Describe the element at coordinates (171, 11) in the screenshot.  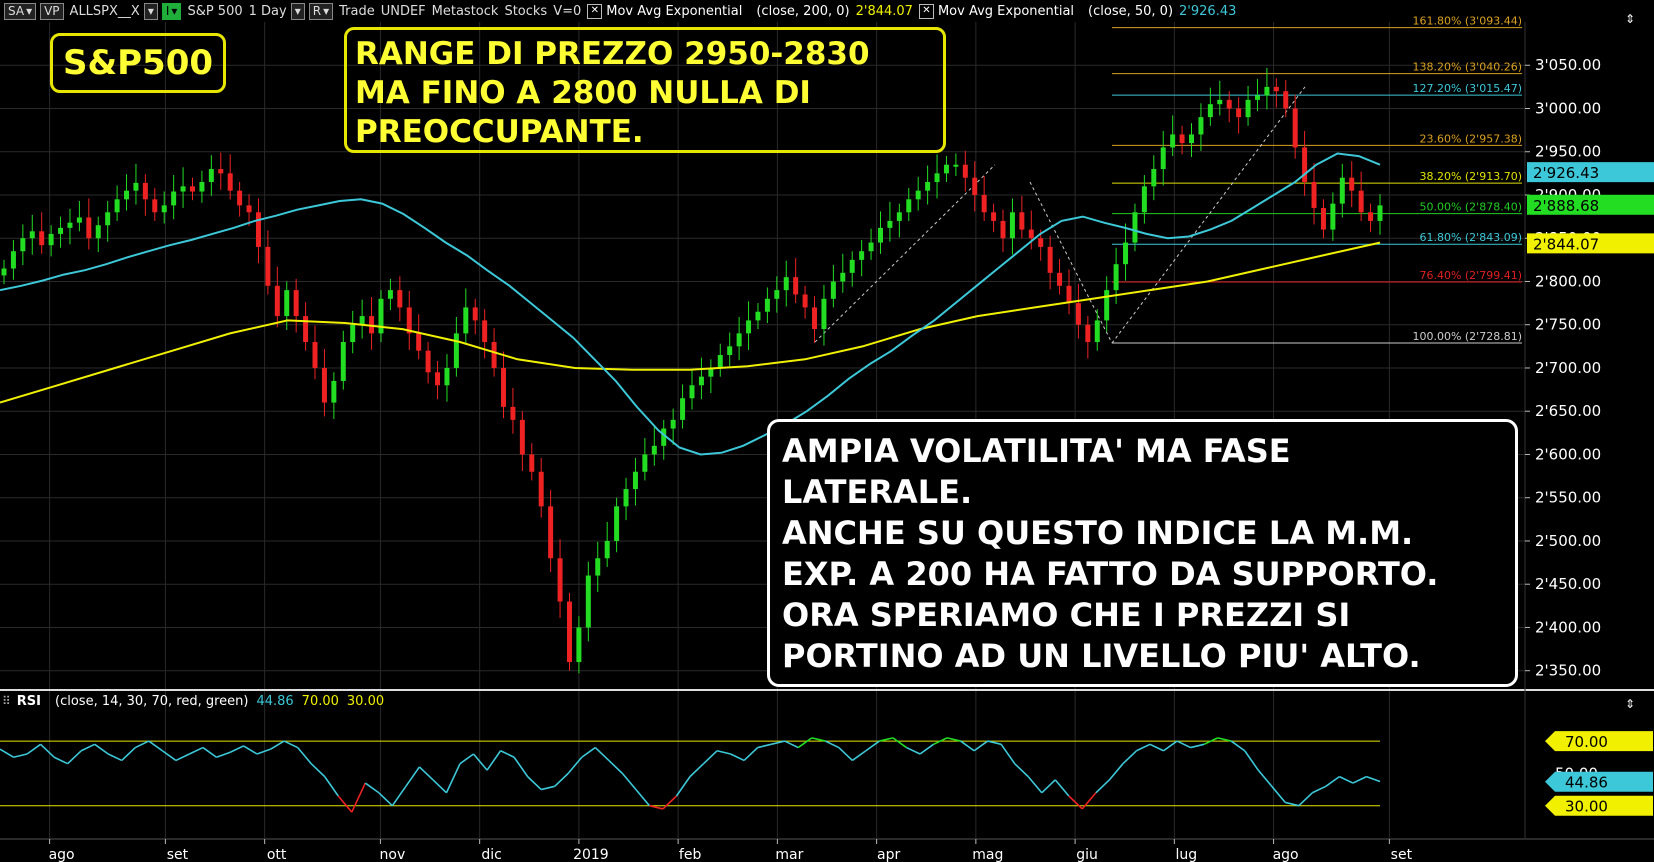
I see `i-button: I ▾` at that location.